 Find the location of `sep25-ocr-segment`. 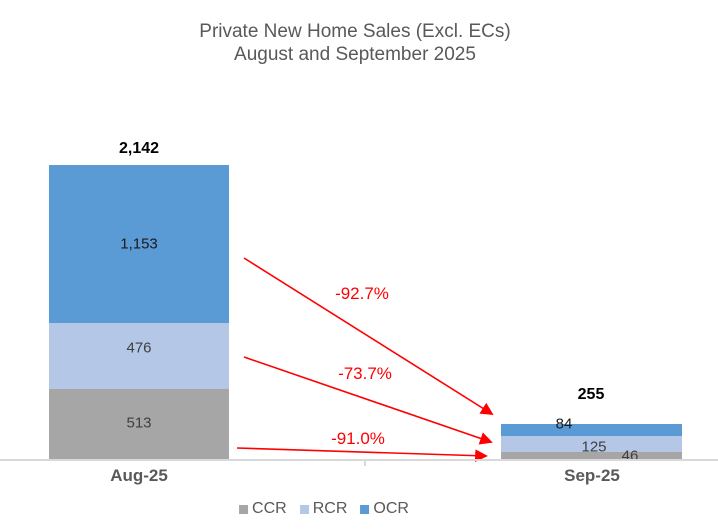

sep25-ocr-segment is located at coordinates (591, 430).